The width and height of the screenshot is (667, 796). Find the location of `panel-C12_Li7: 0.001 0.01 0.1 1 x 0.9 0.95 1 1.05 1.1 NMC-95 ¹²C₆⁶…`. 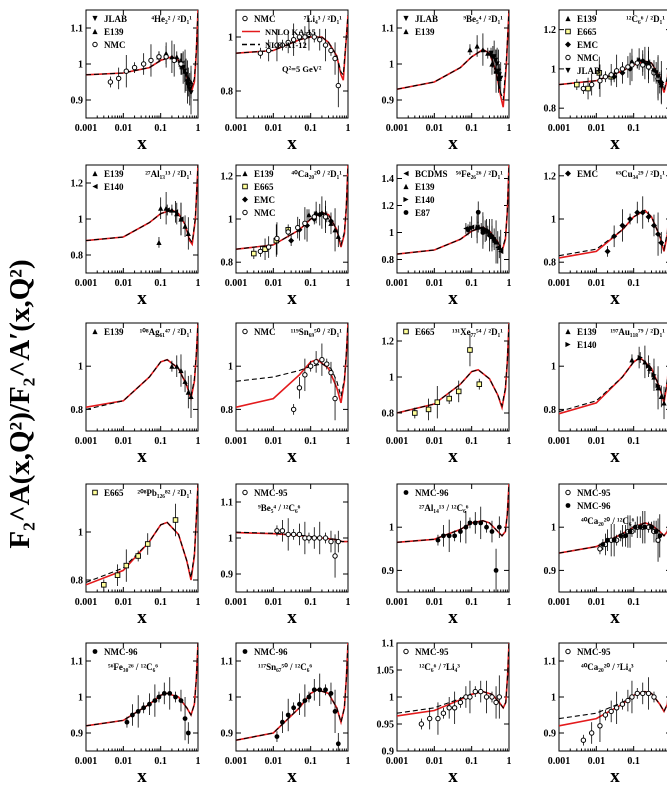

panel-C12_Li7: 0.001 0.01 0.1 1 x 0.9 0.95 1 1.05 1.1 NMC-95 ¹²C₆⁶… is located at coordinates (444, 713).